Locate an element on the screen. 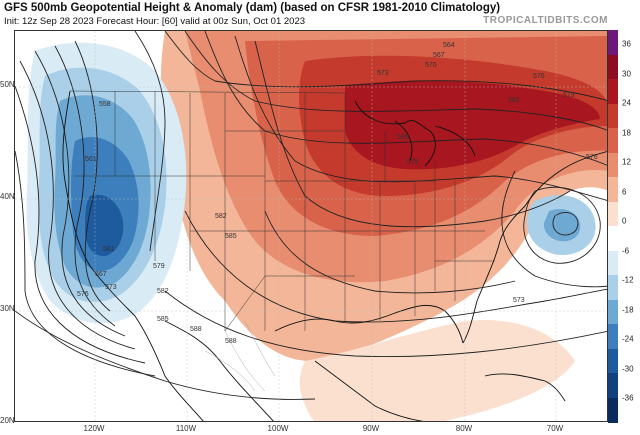  colorbar-label: 12 is located at coordinates (626, 162).